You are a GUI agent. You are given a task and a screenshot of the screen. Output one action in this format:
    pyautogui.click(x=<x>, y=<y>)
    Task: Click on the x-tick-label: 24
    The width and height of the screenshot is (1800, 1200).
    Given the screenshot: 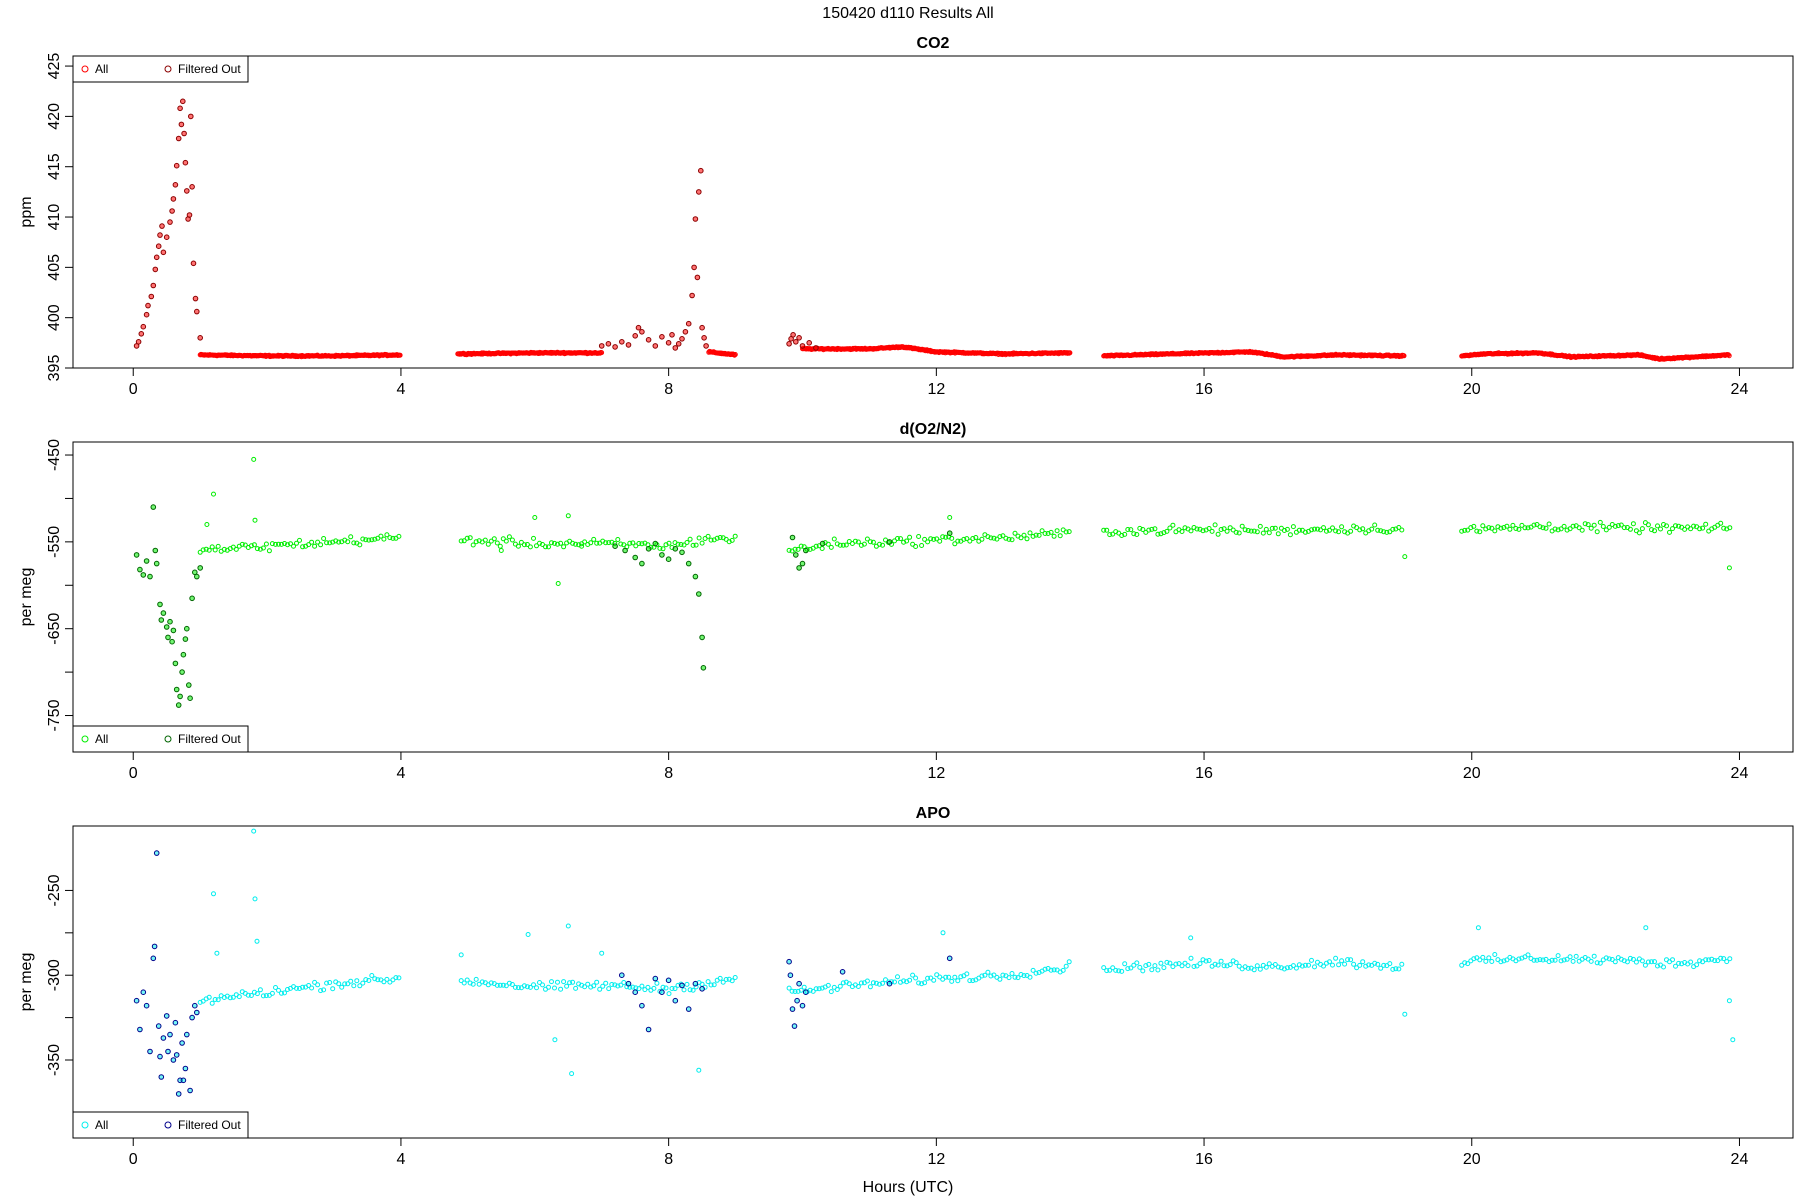 What is the action you would take?
    pyautogui.click(x=1740, y=389)
    